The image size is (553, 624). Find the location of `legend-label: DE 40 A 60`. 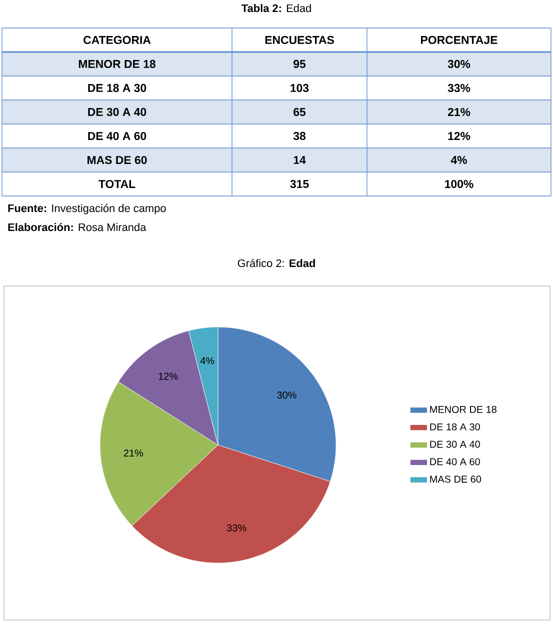

legend-label: DE 40 A 60 is located at coordinates (455, 462).